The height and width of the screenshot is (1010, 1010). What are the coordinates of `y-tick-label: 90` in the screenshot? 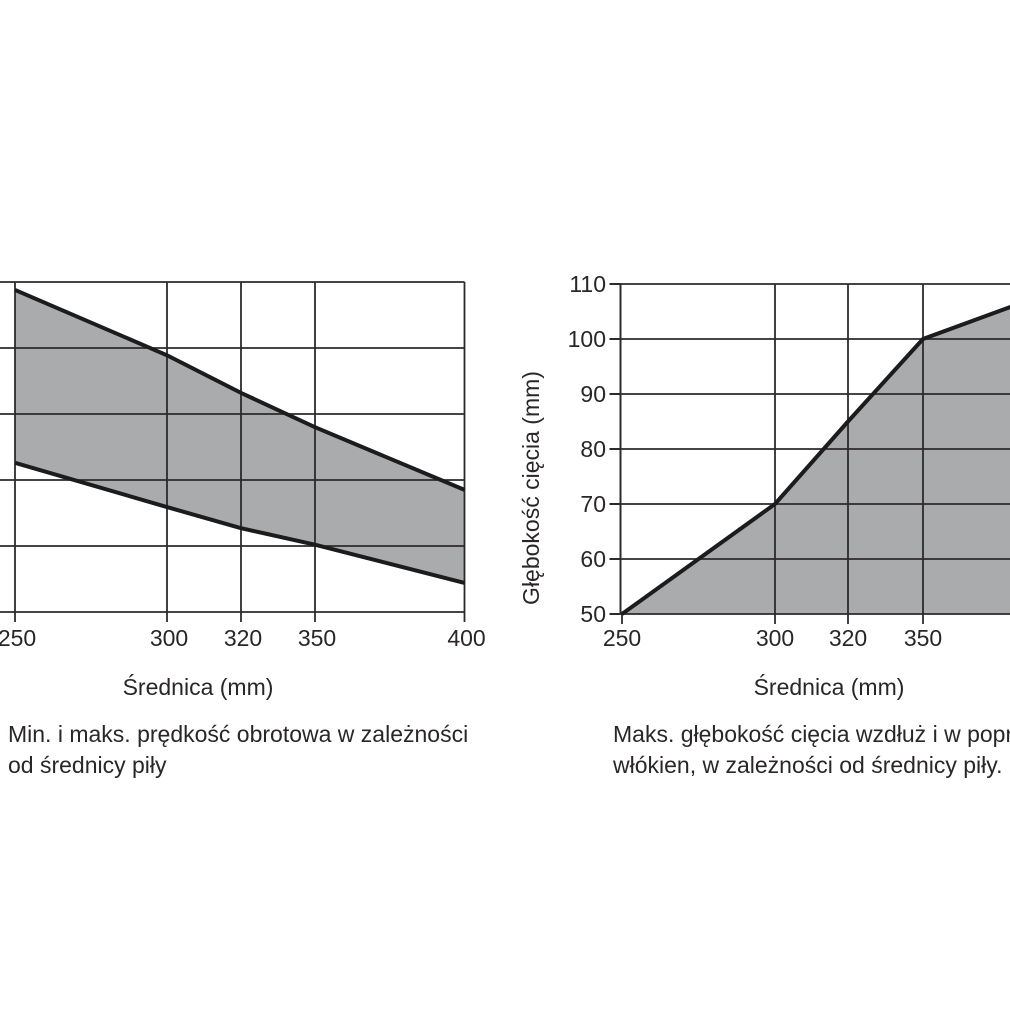 It's located at (593, 394).